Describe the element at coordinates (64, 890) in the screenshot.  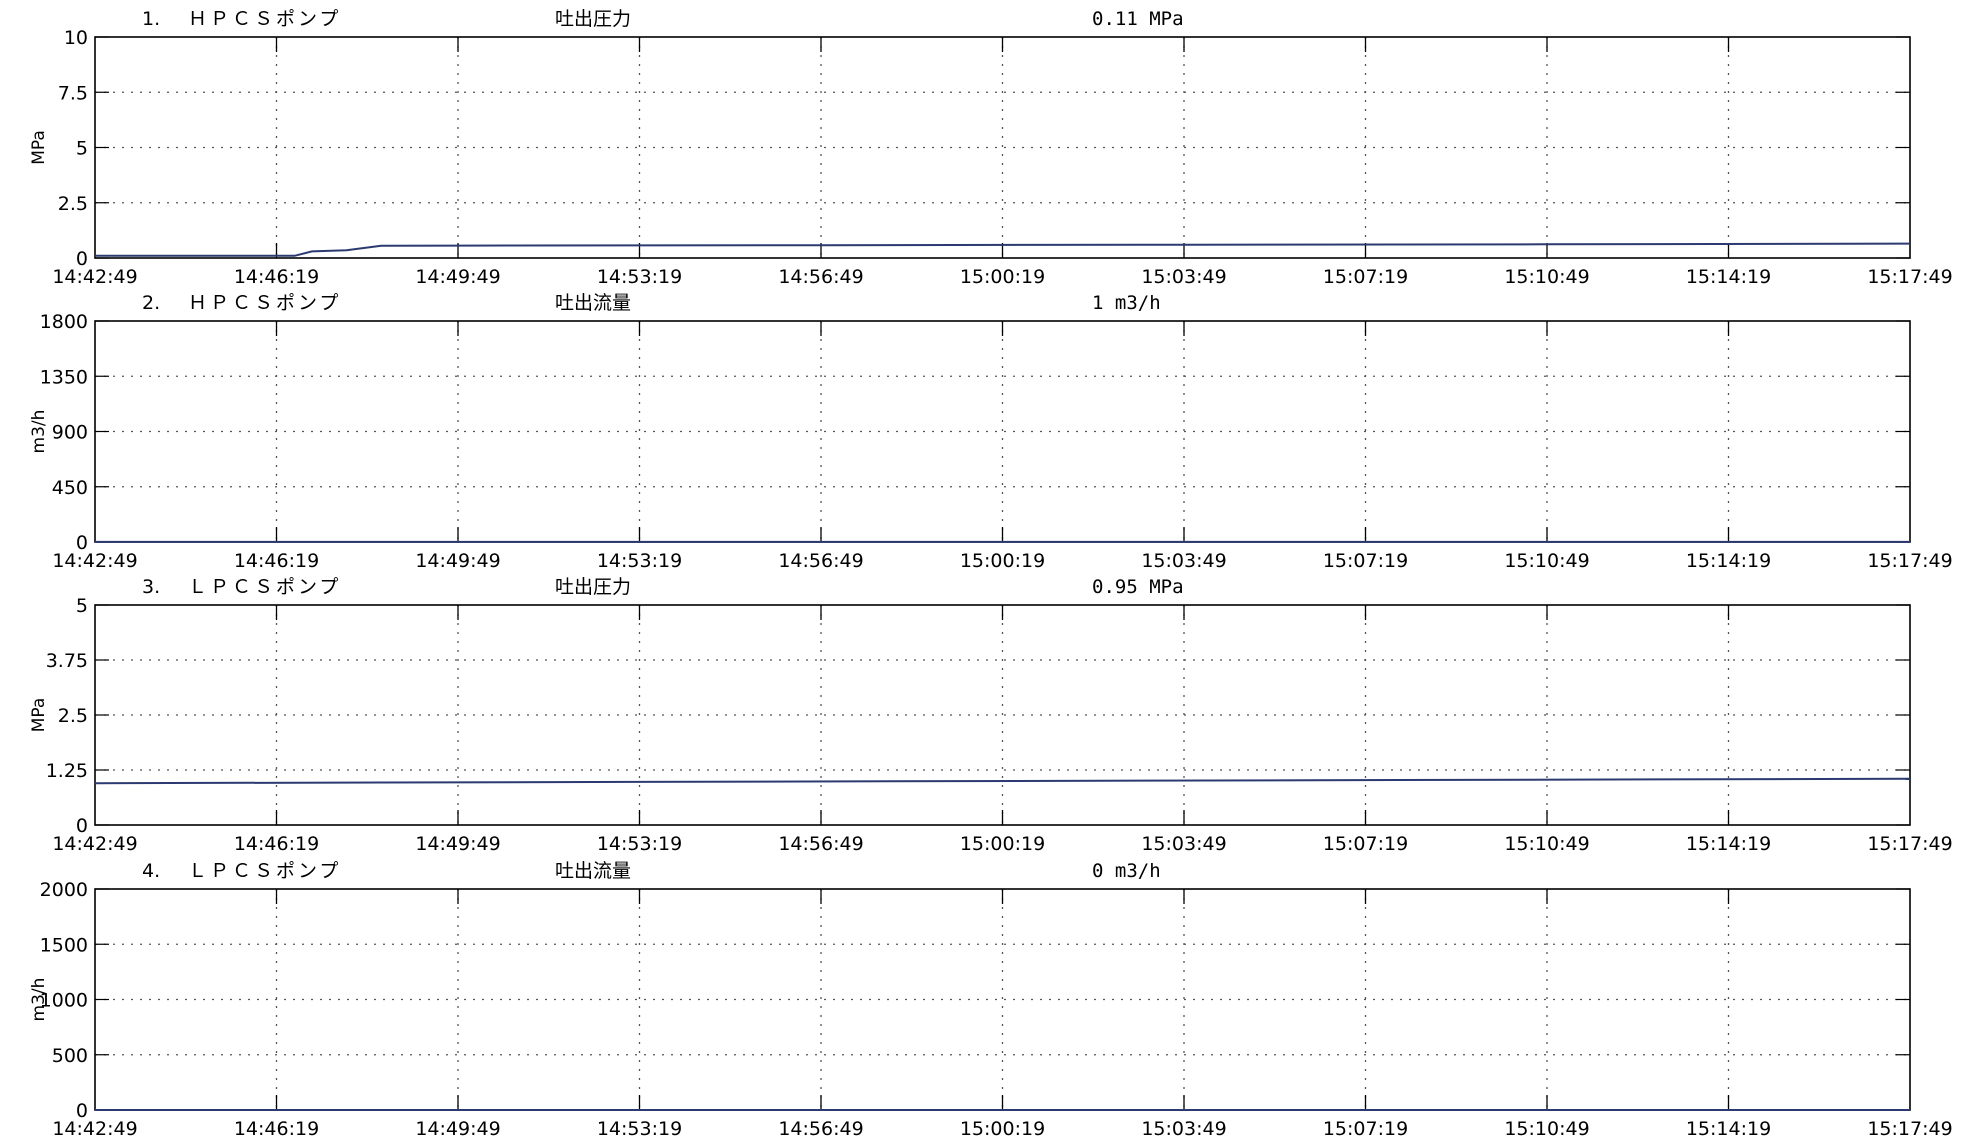
I see `y-tick-label: 2000` at that location.